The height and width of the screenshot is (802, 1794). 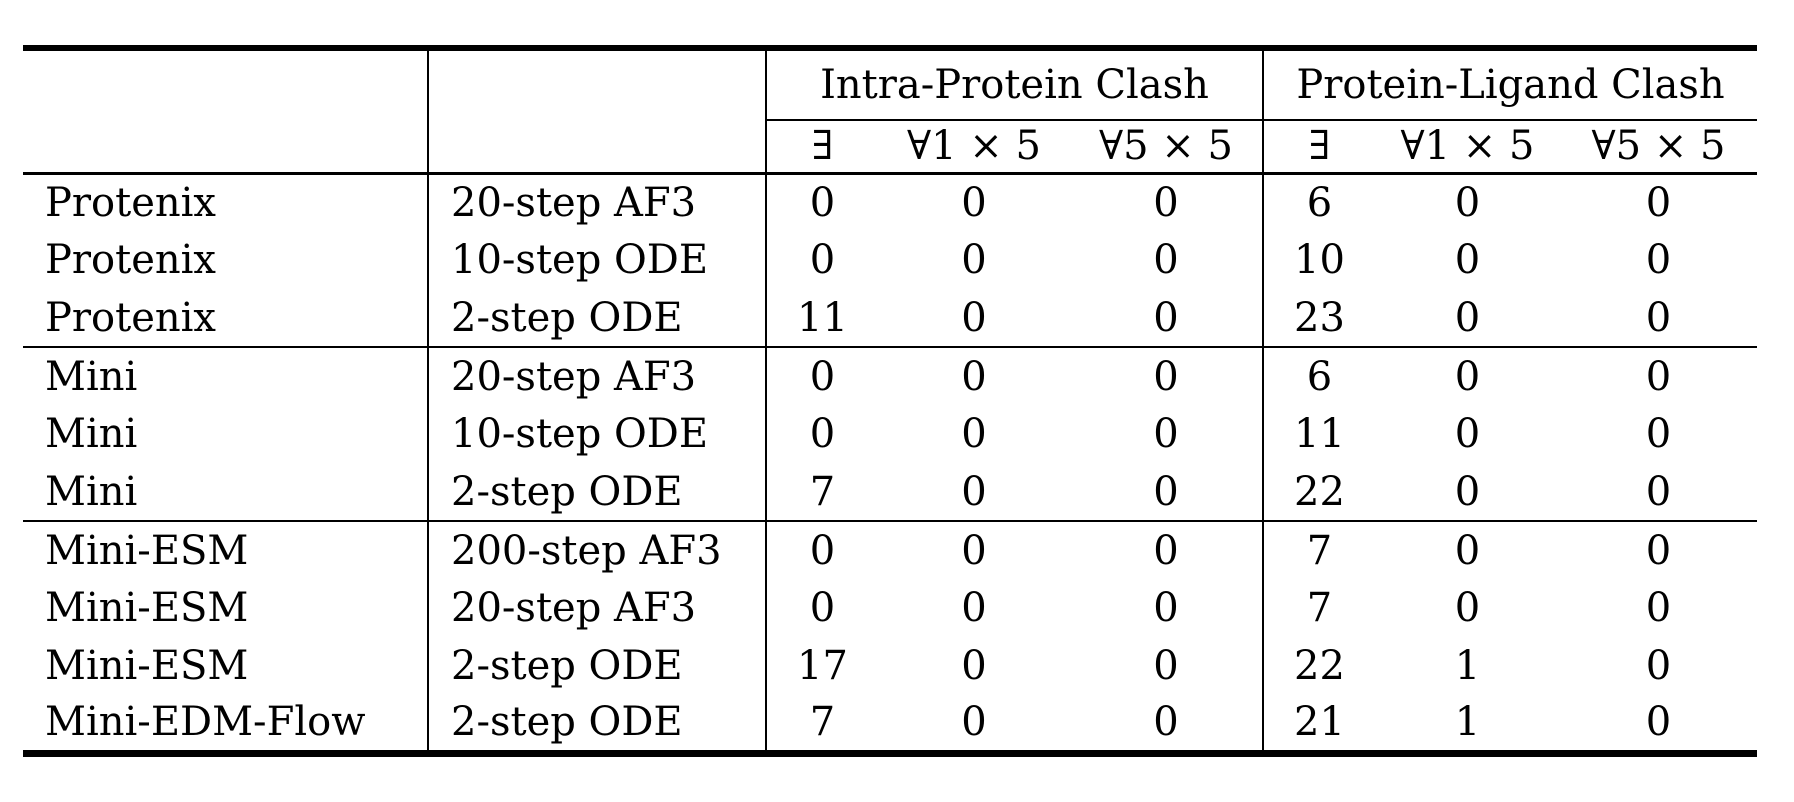 I want to click on subheader-ligand-forall-1x5: ∀1 × 5, so click(x=1467, y=146).